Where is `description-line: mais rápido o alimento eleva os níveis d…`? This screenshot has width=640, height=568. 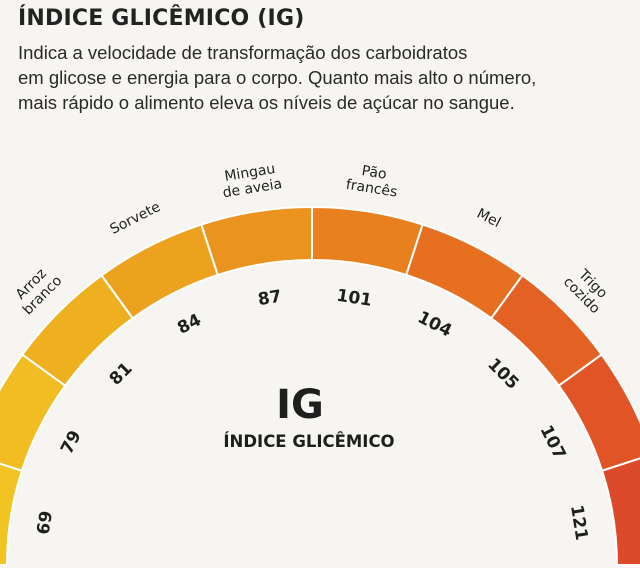
description-line: mais rápido o alimento eleva os níveis d… is located at coordinates (266, 102).